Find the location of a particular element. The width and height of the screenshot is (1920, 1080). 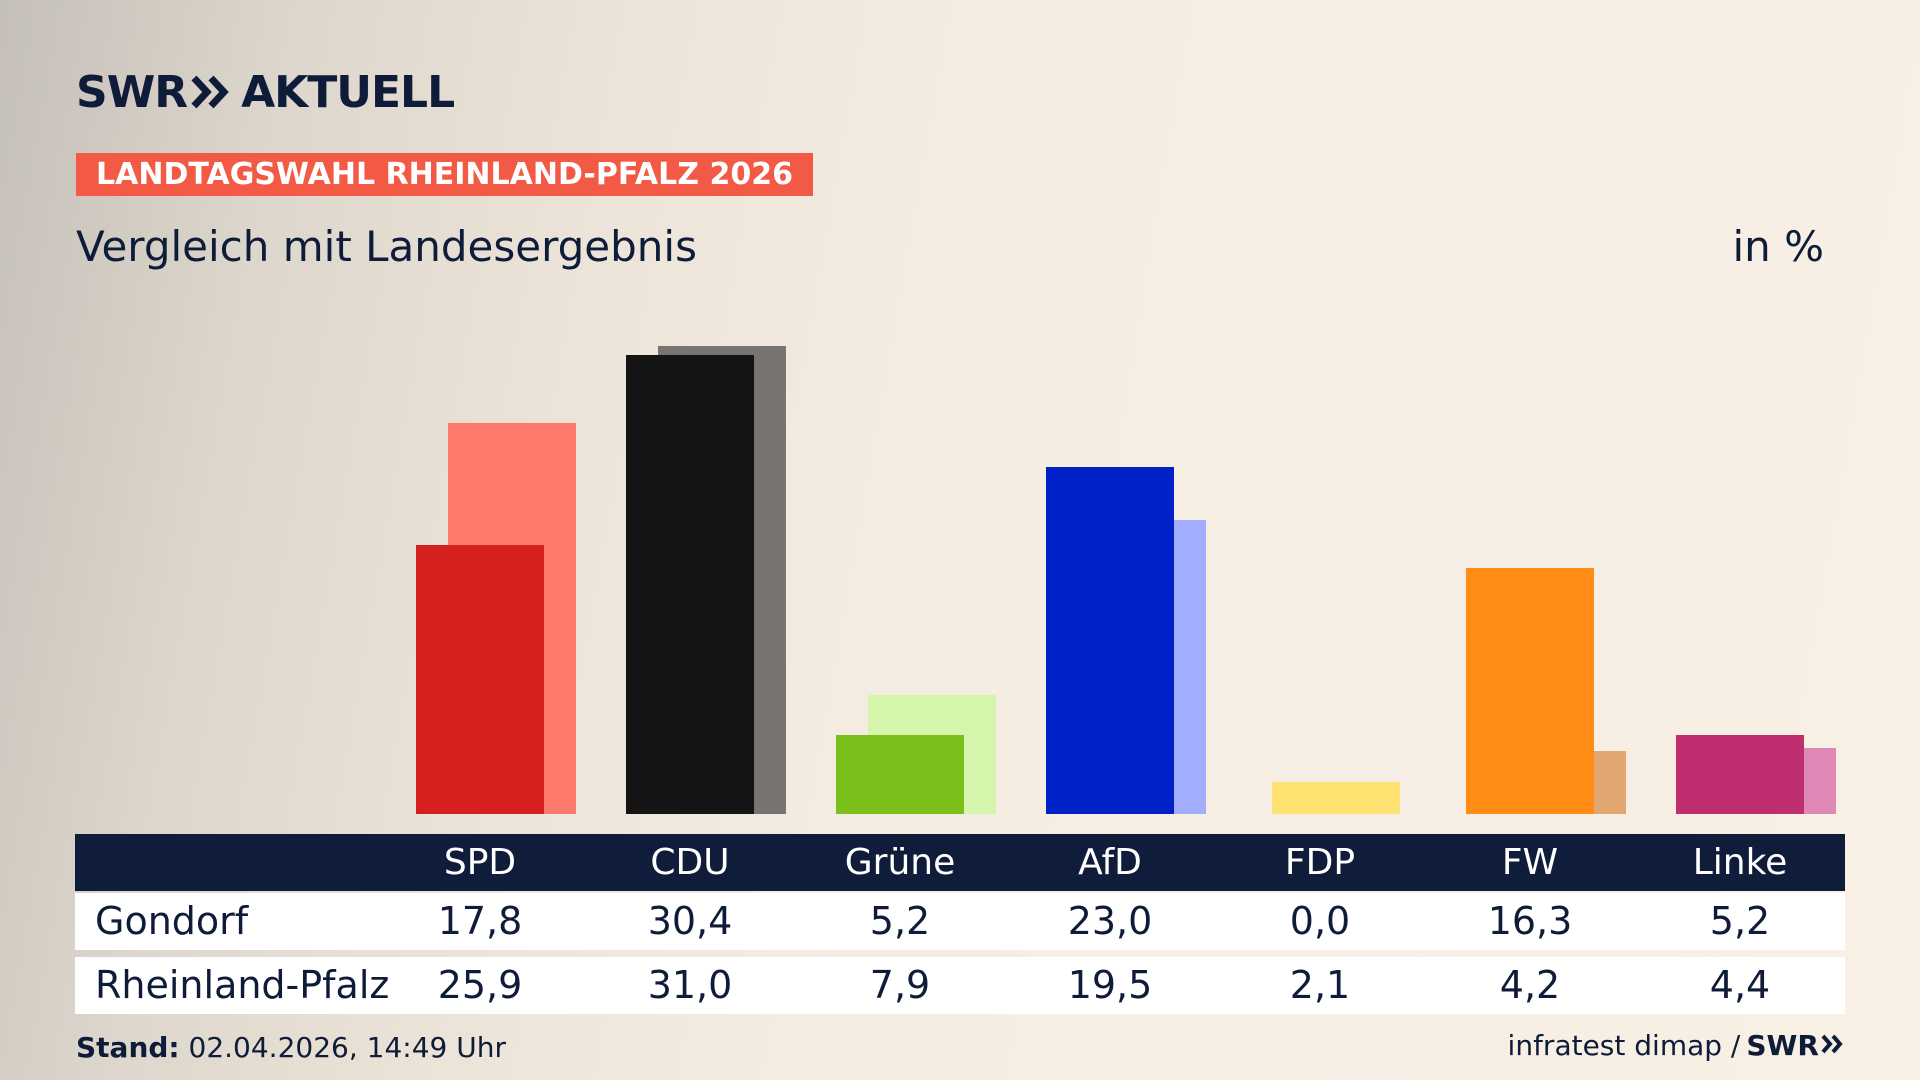

header-cell-linke: Linke is located at coordinates (1740, 862).